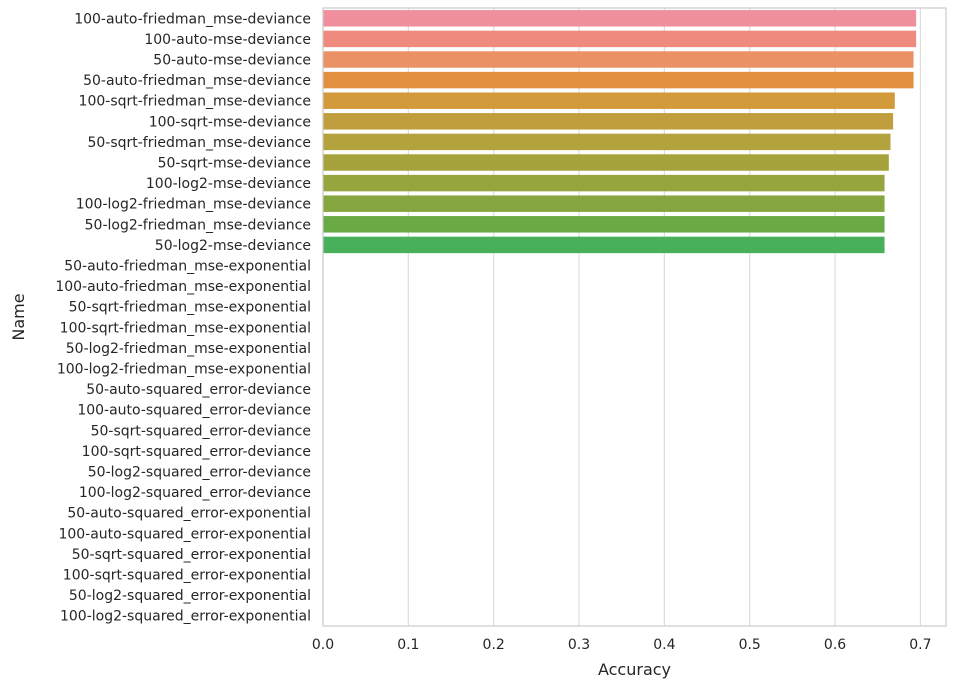  Describe the element at coordinates (190, 308) in the screenshot. I see `y-tick-label: 50-sqrt-friedman_mse-exponential` at that location.